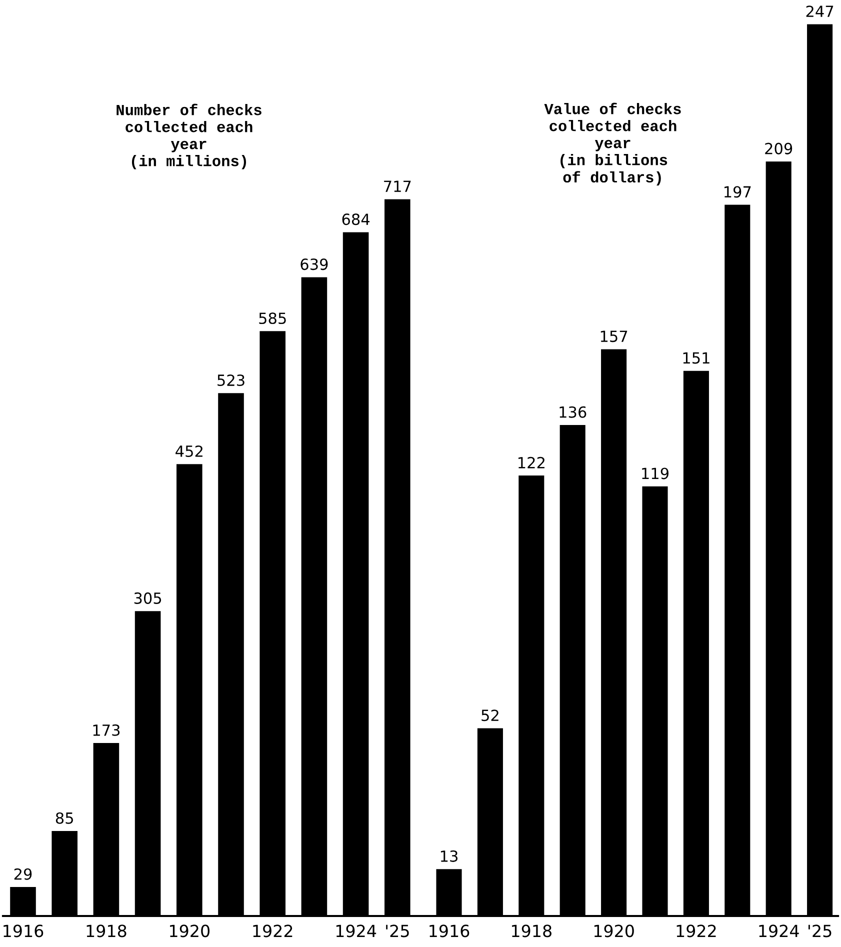  What do you see at coordinates (106, 730) in the screenshot?
I see `data-label: 173` at bounding box center [106, 730].